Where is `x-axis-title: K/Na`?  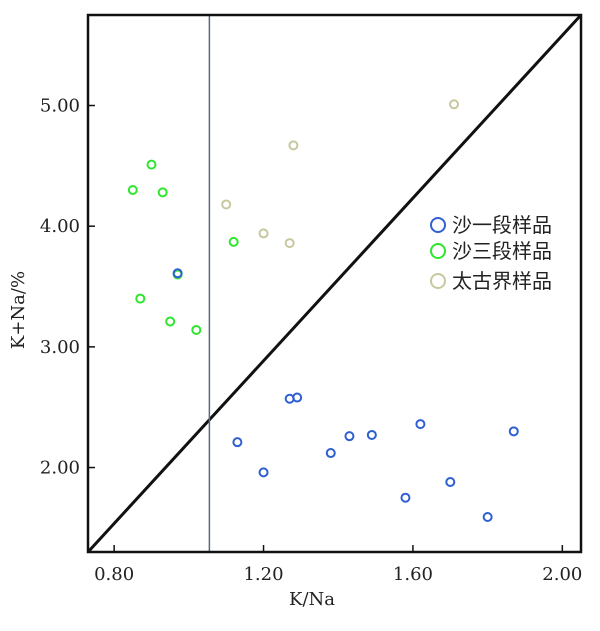 x-axis-title: K/Na is located at coordinates (312, 599).